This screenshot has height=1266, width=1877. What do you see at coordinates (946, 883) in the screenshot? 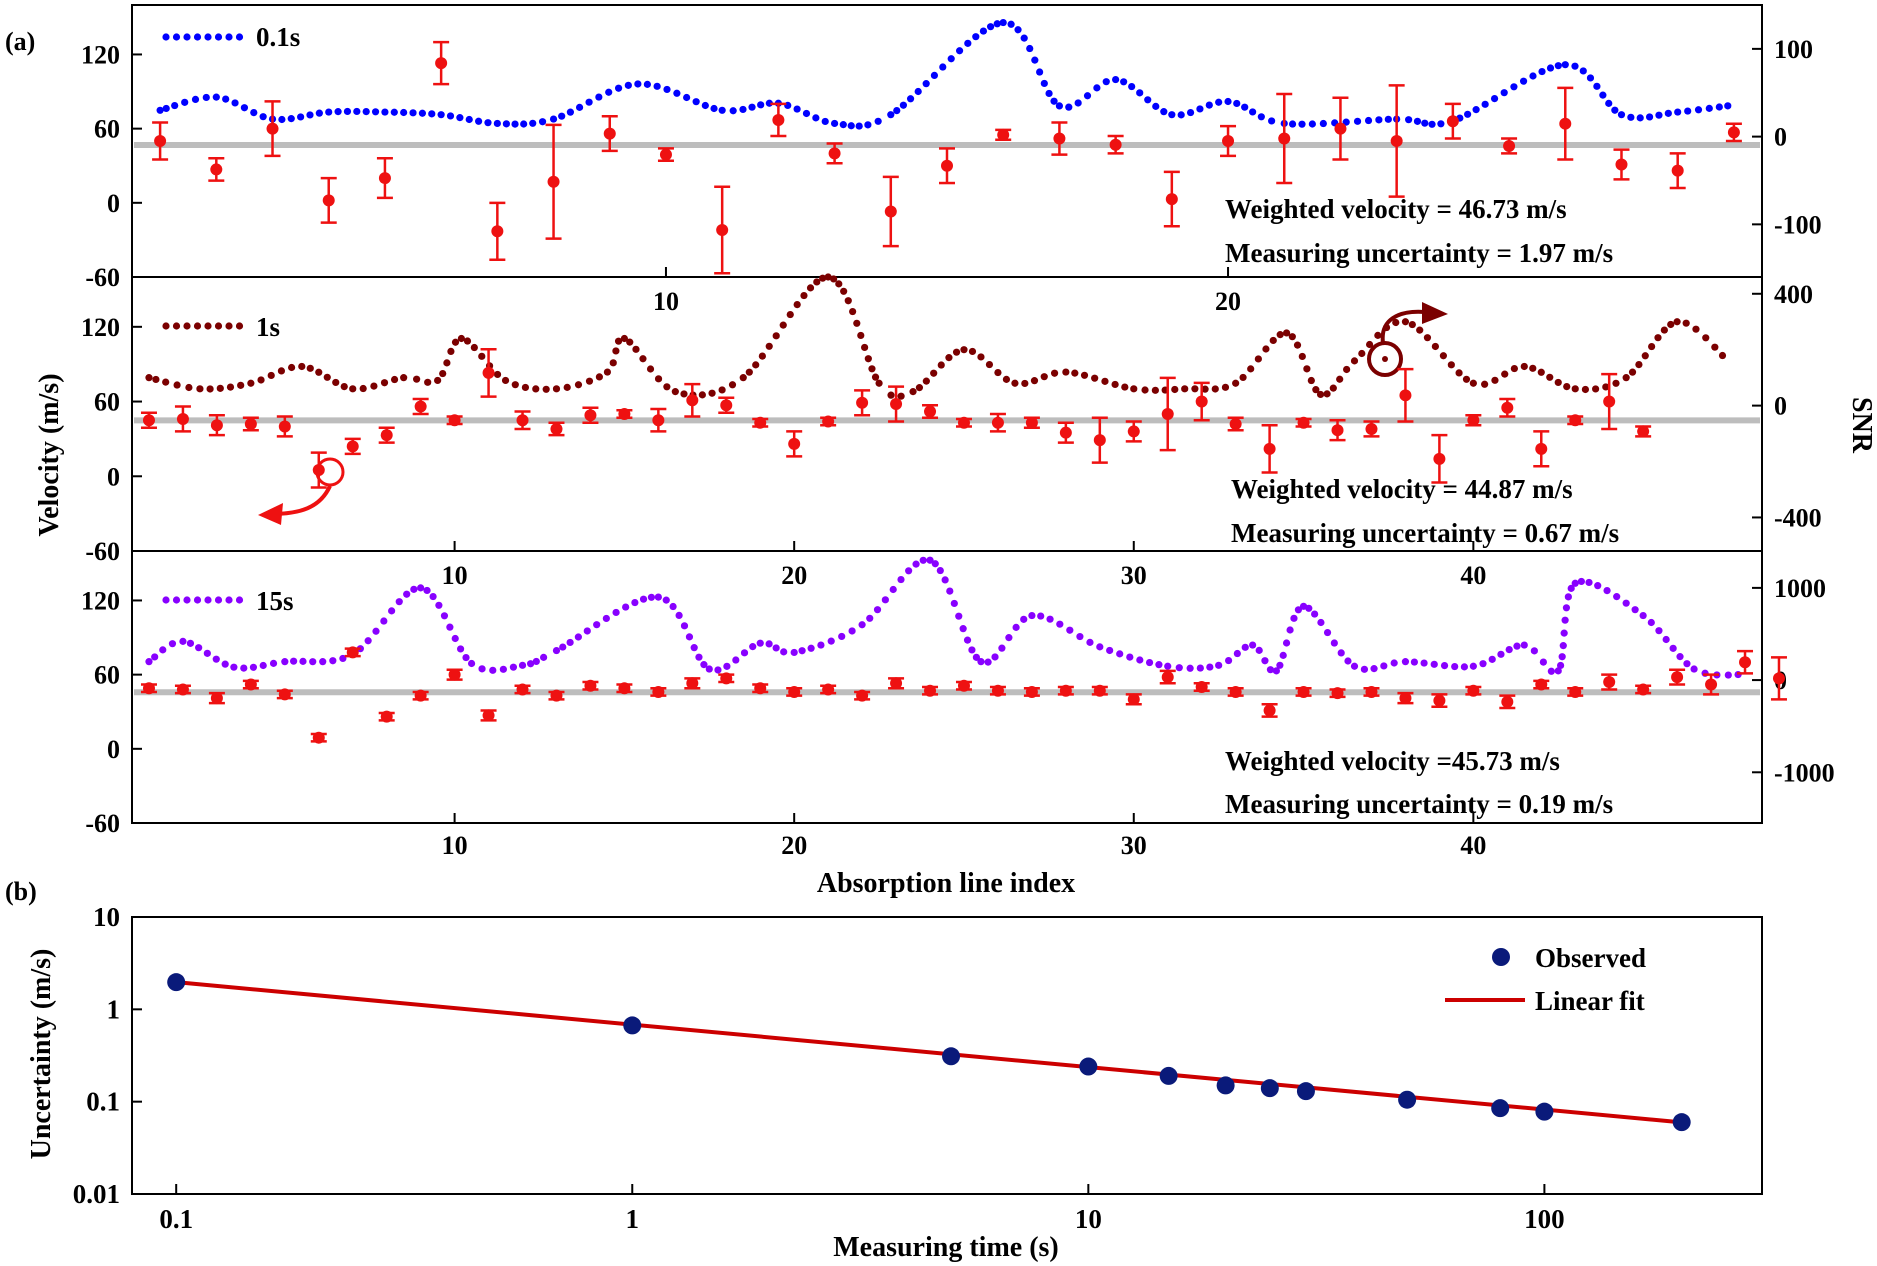
I see `absorption-index-axis-label: Absorption line index` at bounding box center [946, 883].